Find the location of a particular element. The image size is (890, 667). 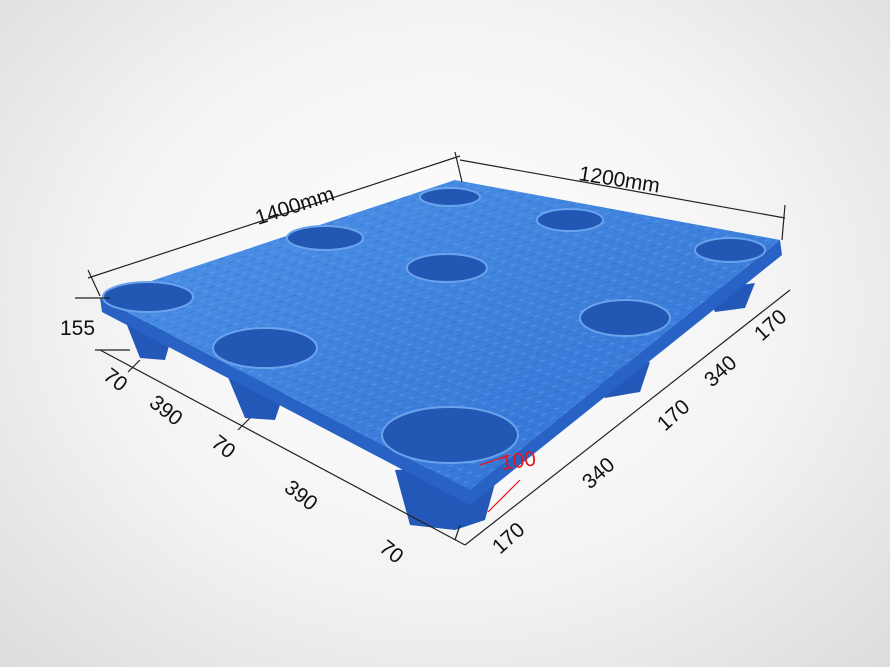

foot-height-label: 100 is located at coordinates (518, 461).